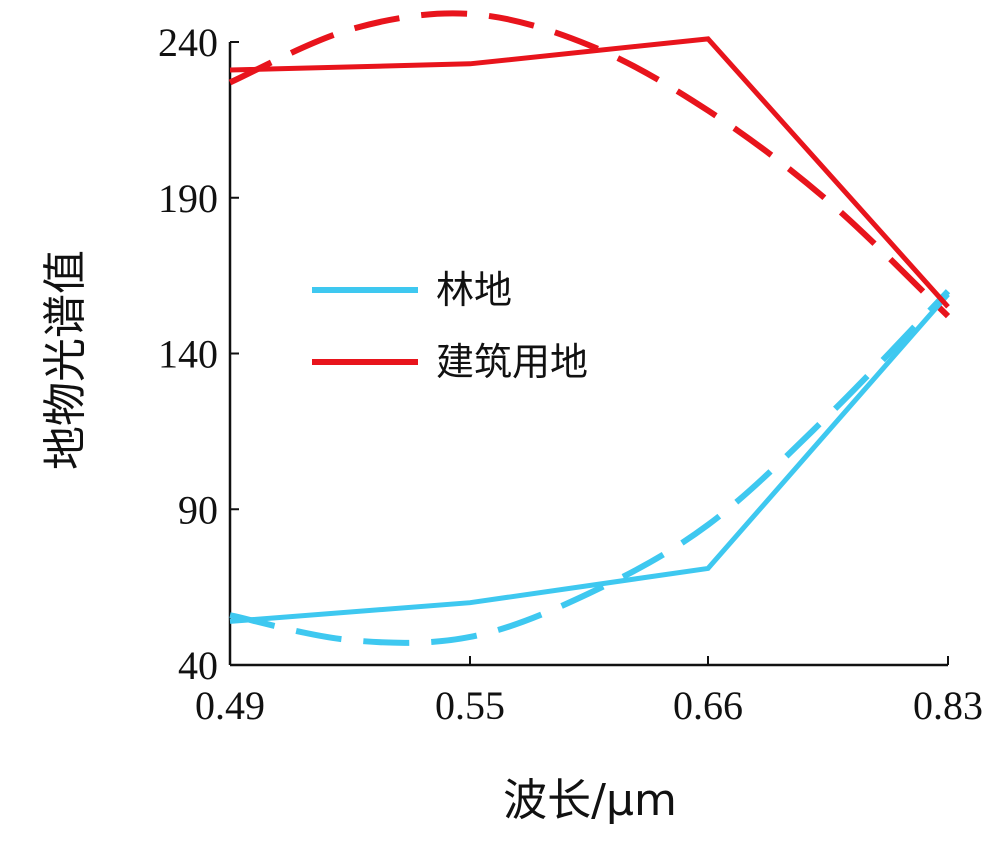 The image size is (1000, 845). Describe the element at coordinates (589, 692) in the screenshot. I see `x-ticks: 0.49 0.55 0.66 0.83` at that location.